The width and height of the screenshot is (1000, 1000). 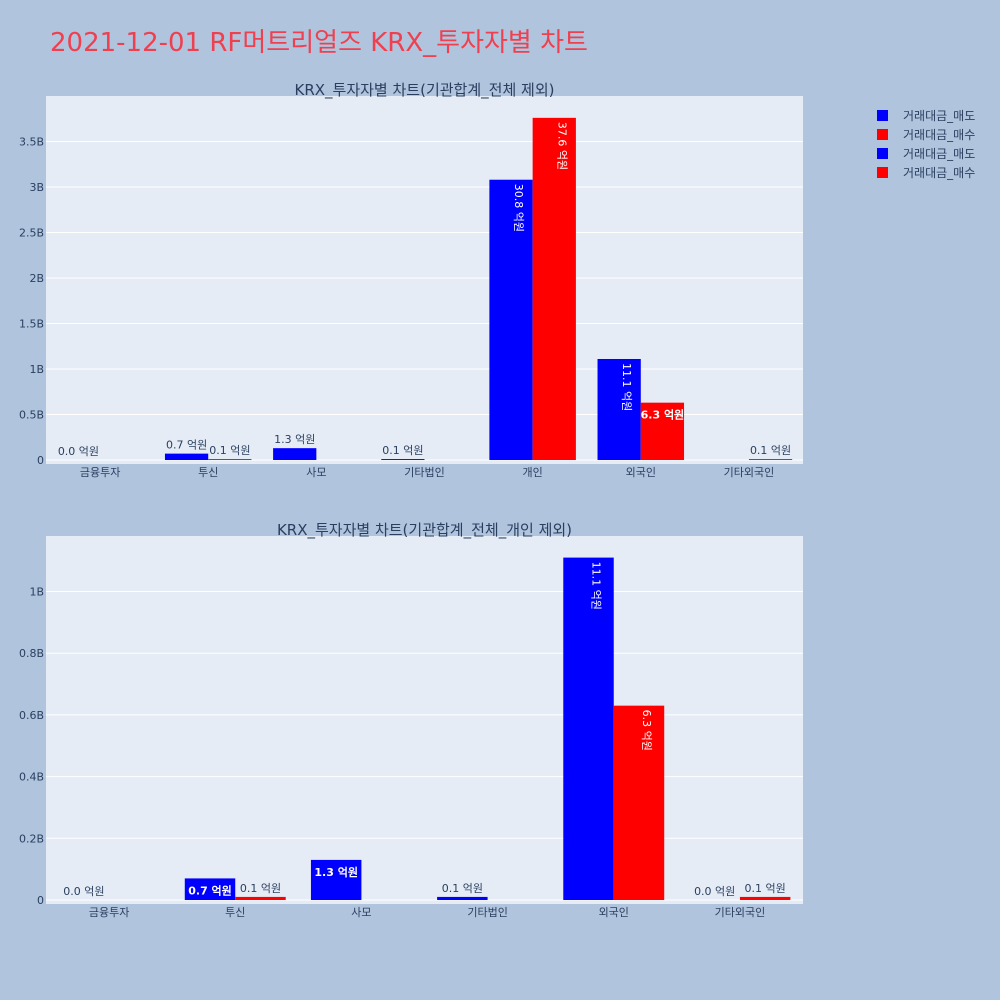 I want to click on data-label: 30.8 억원, so click(x=518, y=208).